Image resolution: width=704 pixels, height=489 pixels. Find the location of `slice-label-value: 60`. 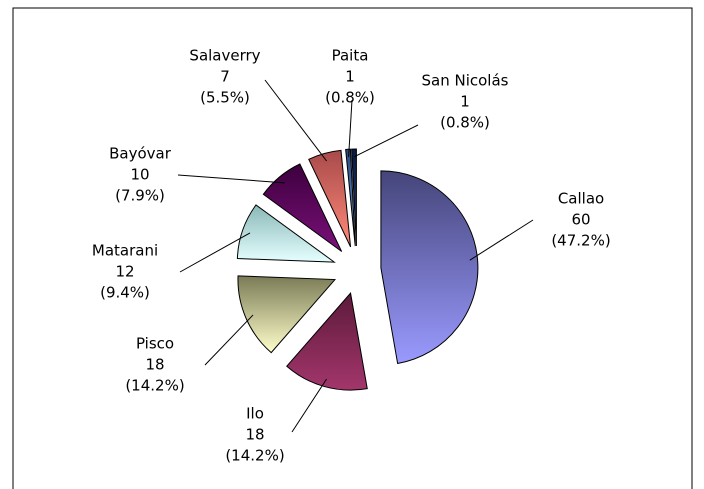

slice-label-value: 60 is located at coordinates (580, 220).